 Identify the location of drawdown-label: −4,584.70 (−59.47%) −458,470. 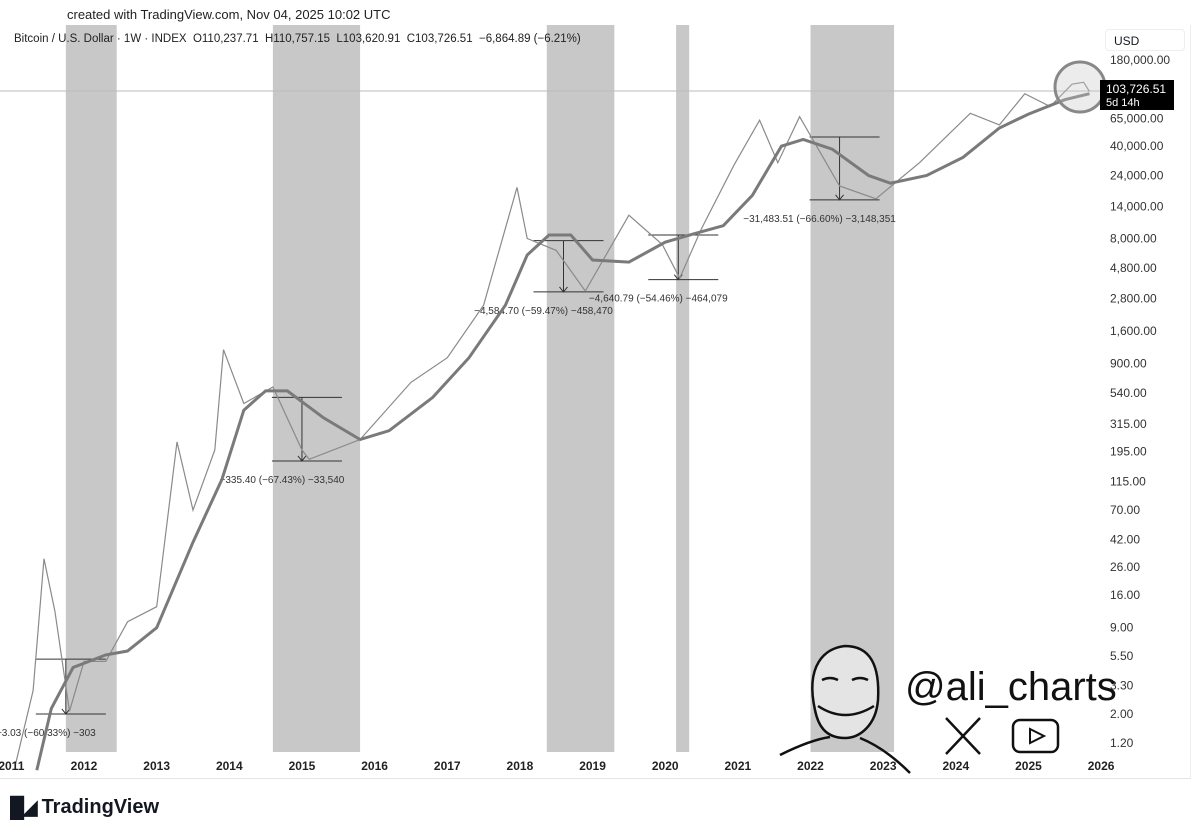
(543, 311).